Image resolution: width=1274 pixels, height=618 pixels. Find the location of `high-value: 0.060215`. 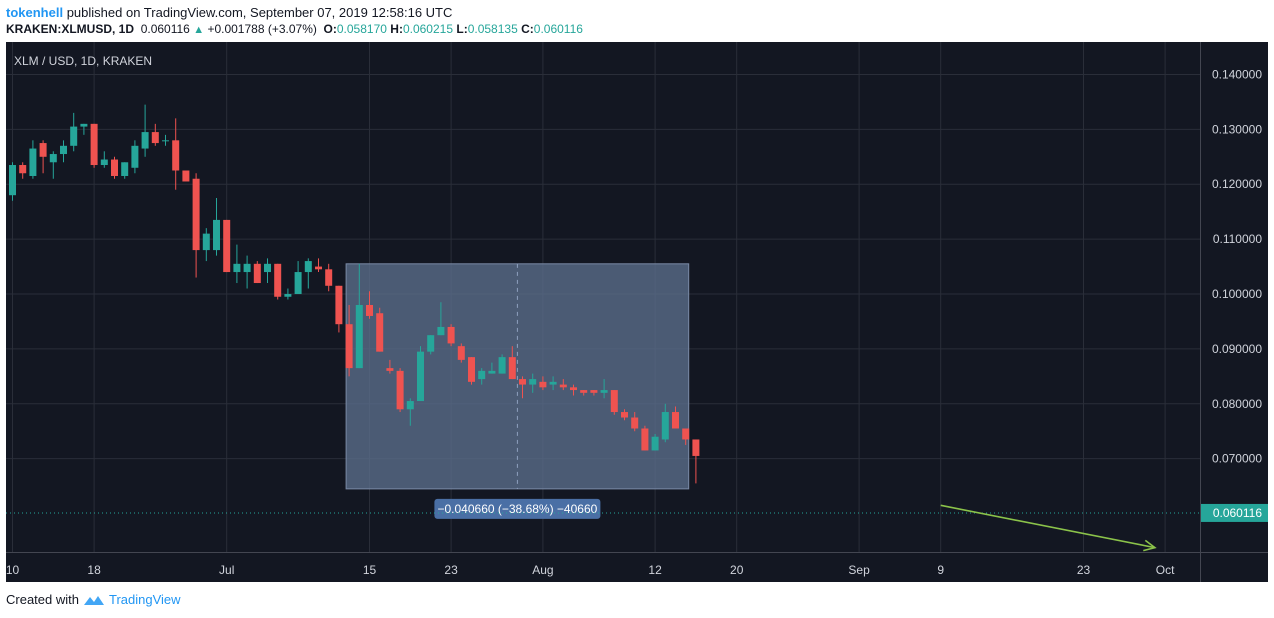

high-value: 0.060215 is located at coordinates (428, 29).